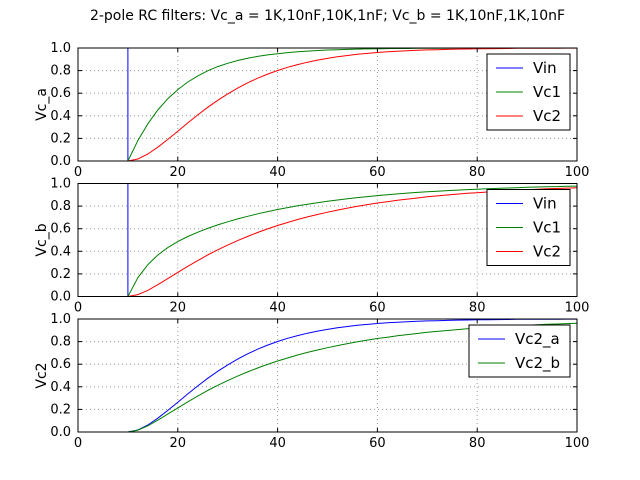  Describe the element at coordinates (42, 239) in the screenshot. I see `y-axis-label: Vc_b` at that location.